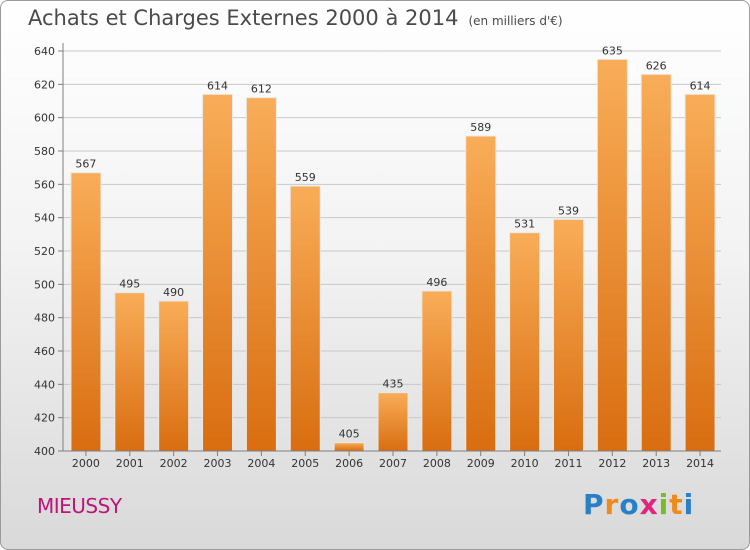 This screenshot has height=550, width=750. What do you see at coordinates (612, 504) in the screenshot?
I see `logo-letter: r` at bounding box center [612, 504].